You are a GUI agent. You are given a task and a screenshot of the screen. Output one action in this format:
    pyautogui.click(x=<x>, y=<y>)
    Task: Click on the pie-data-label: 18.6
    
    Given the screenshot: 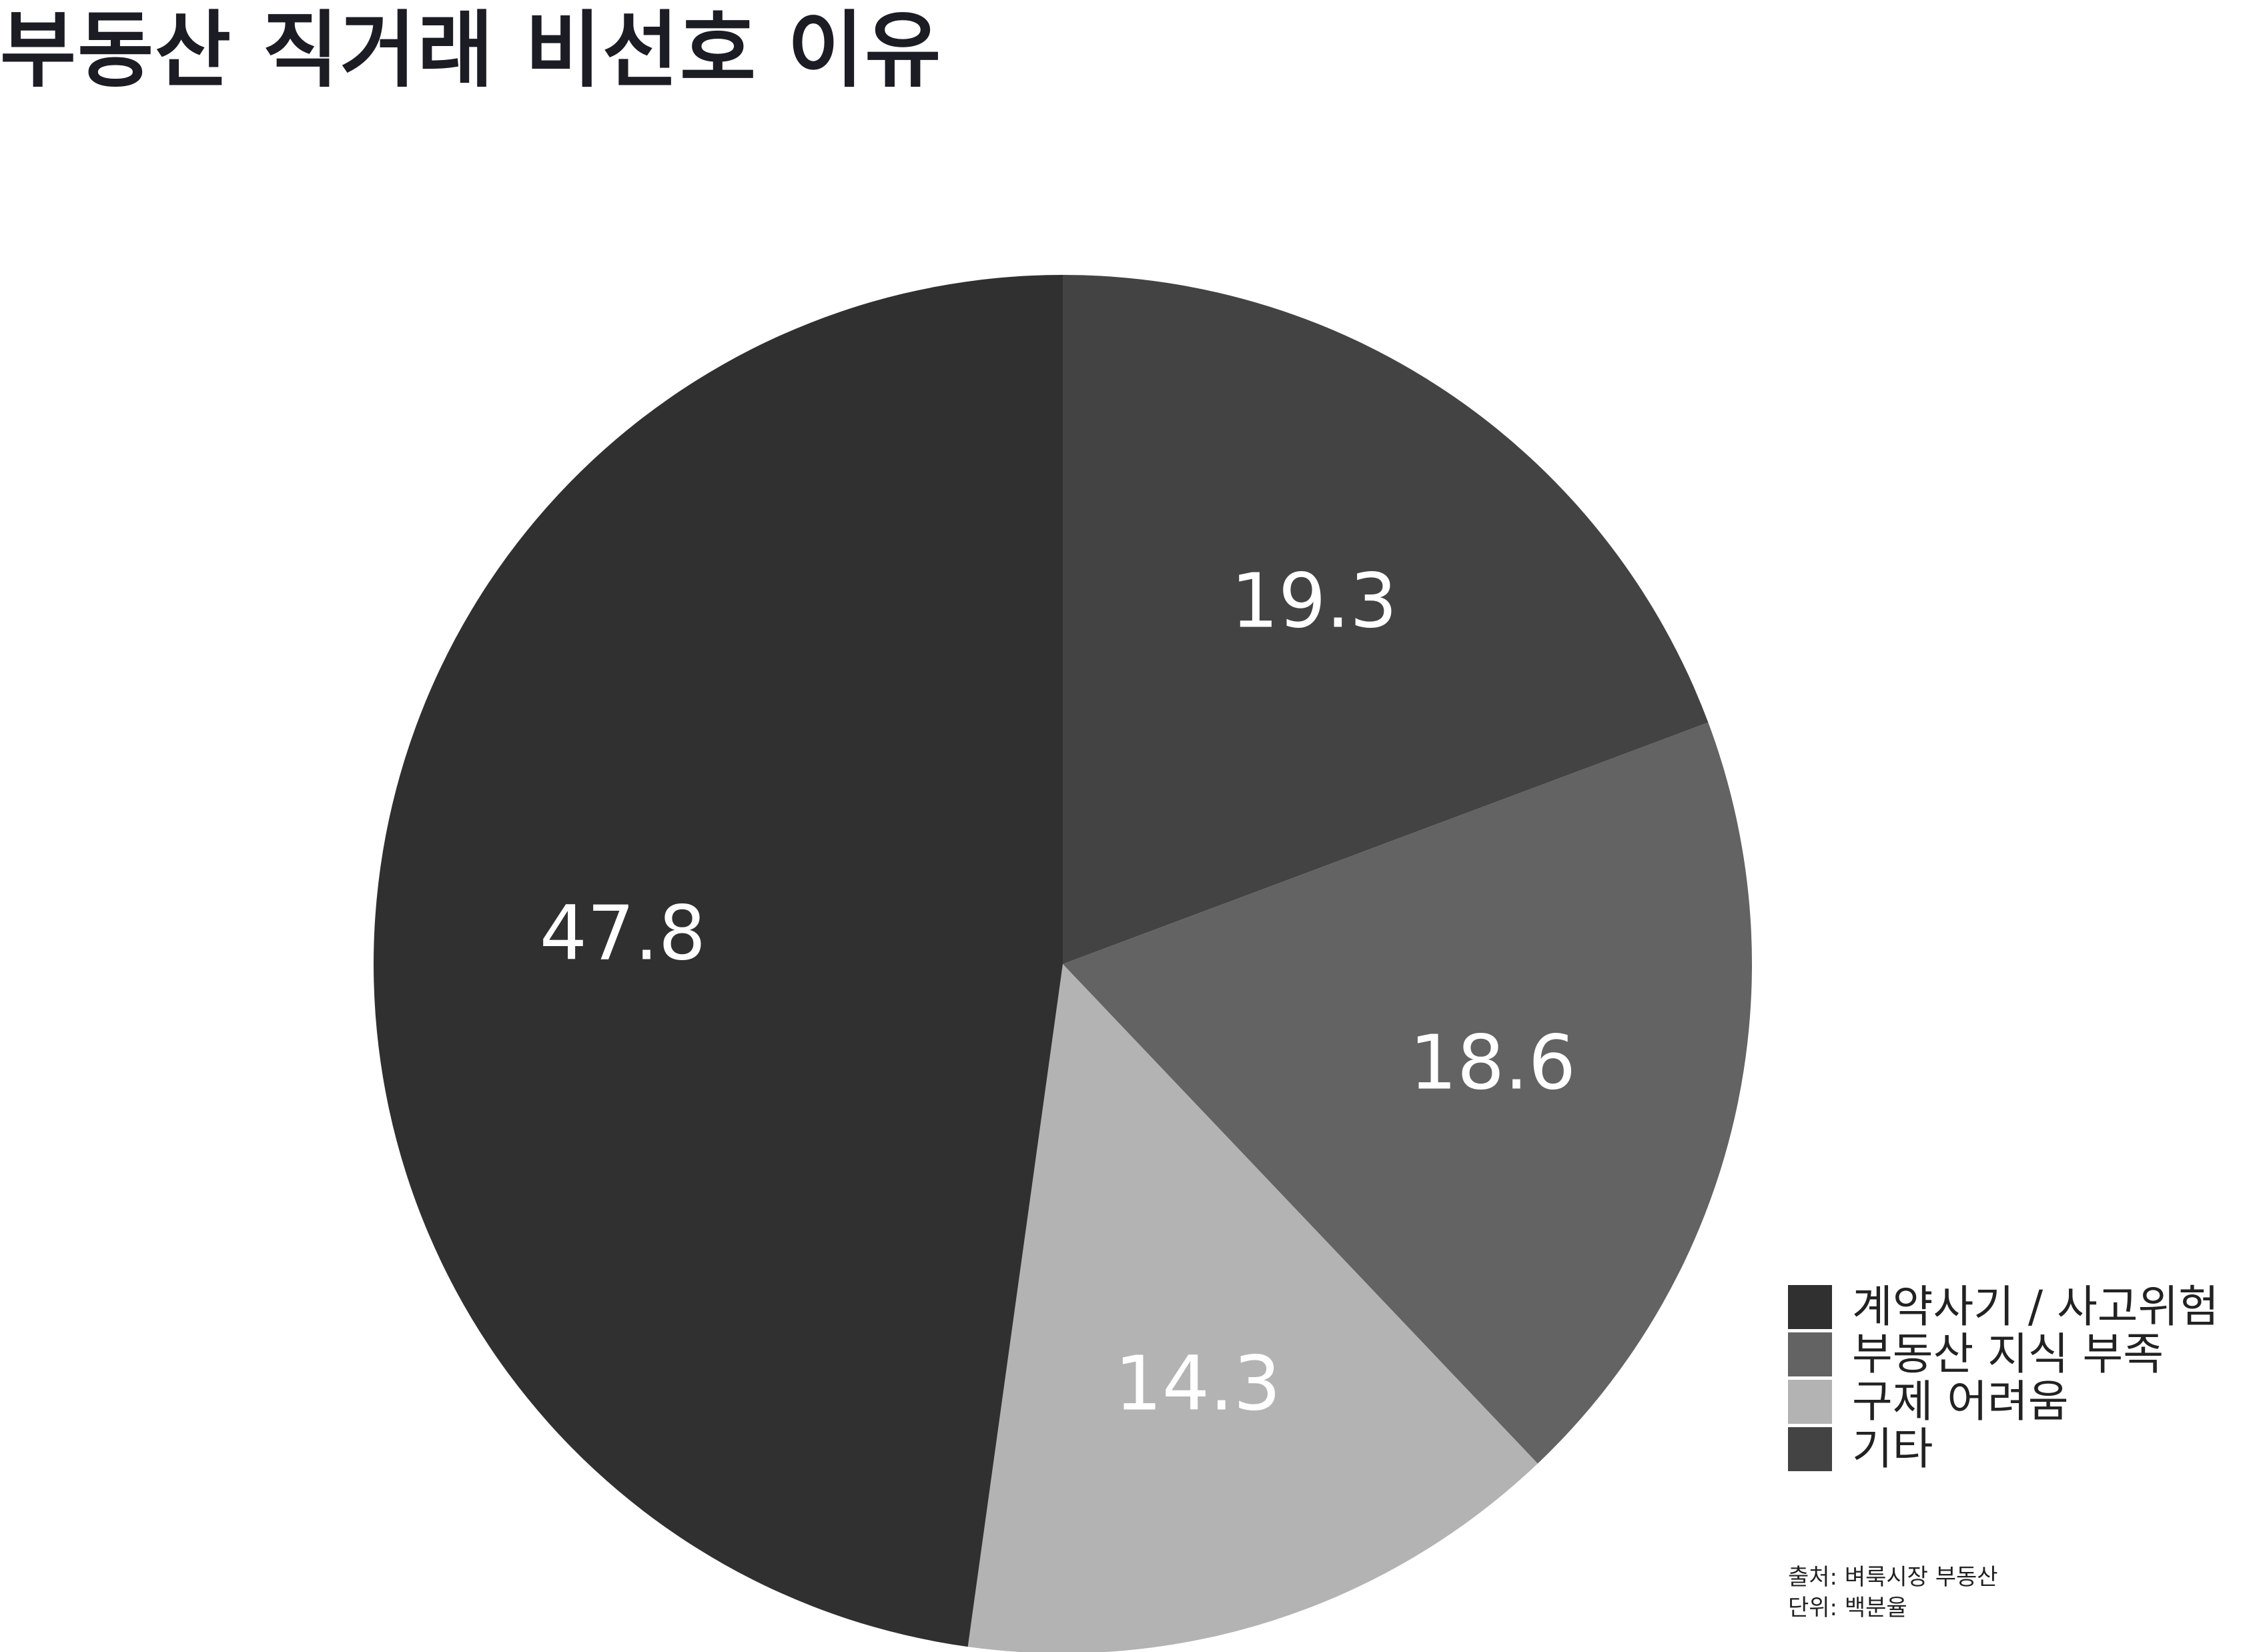 What is the action you would take?
    pyautogui.click(x=1493, y=1062)
    